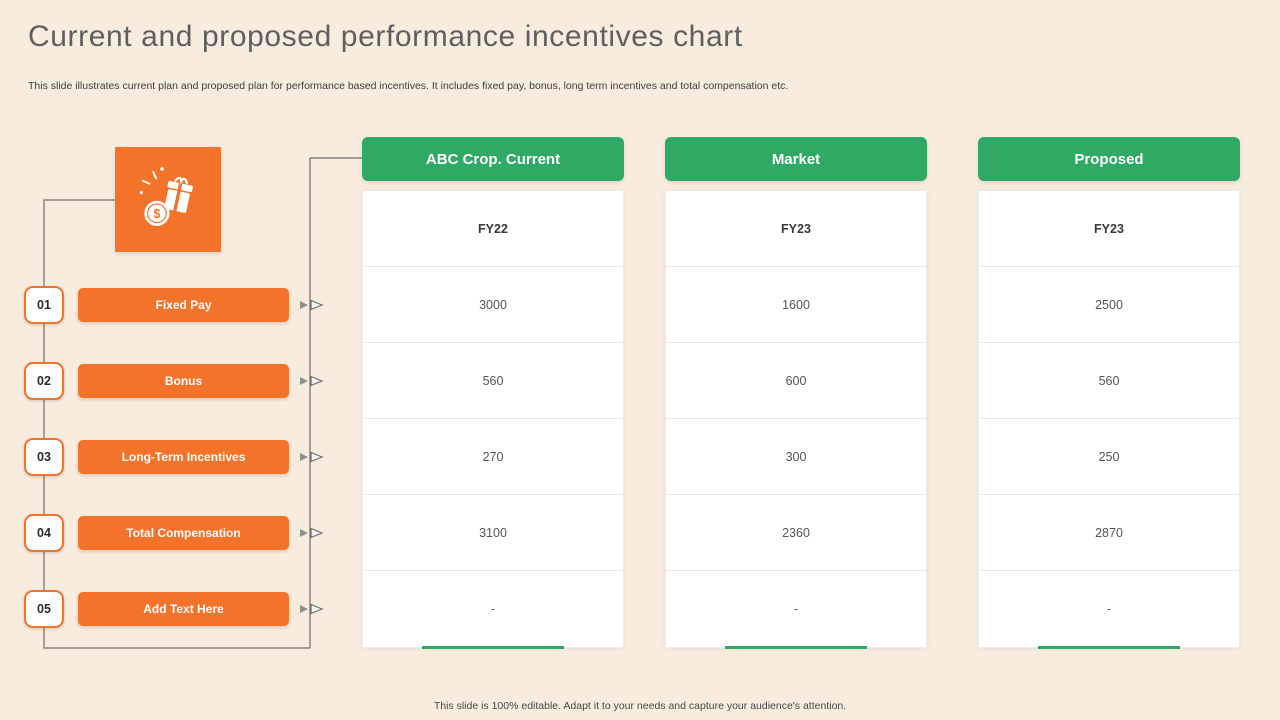  I want to click on incentives-icon-box: $, so click(168, 199).